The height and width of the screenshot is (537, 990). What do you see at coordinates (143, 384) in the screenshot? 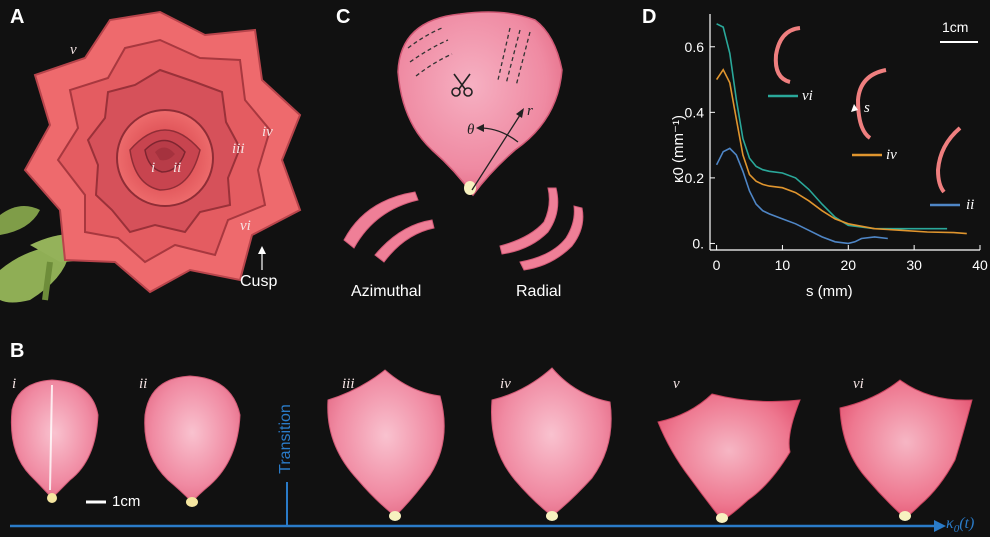
I see `petal-label-ii: ii` at bounding box center [143, 384].